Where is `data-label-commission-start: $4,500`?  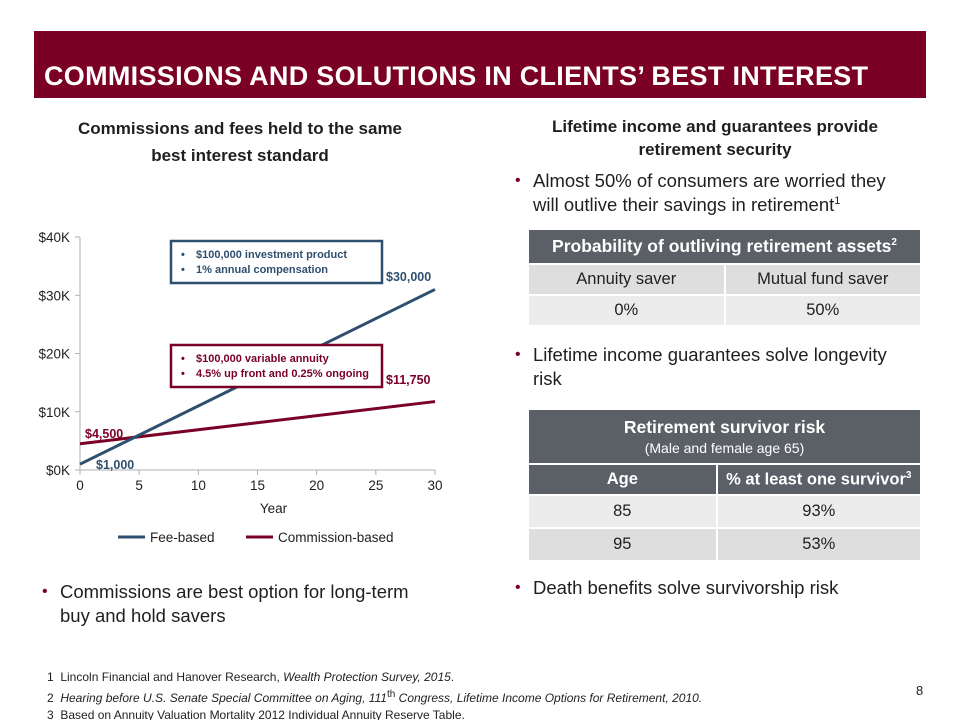
data-label-commission-start: $4,500 is located at coordinates (104, 434).